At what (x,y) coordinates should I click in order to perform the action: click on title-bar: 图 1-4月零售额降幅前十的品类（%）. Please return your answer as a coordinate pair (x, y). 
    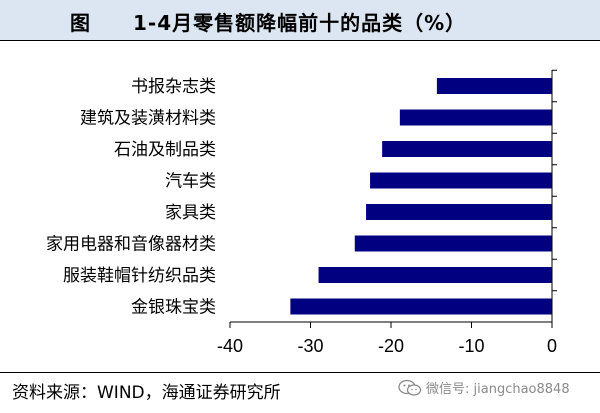
    Looking at the image, I should click on (300, 20).